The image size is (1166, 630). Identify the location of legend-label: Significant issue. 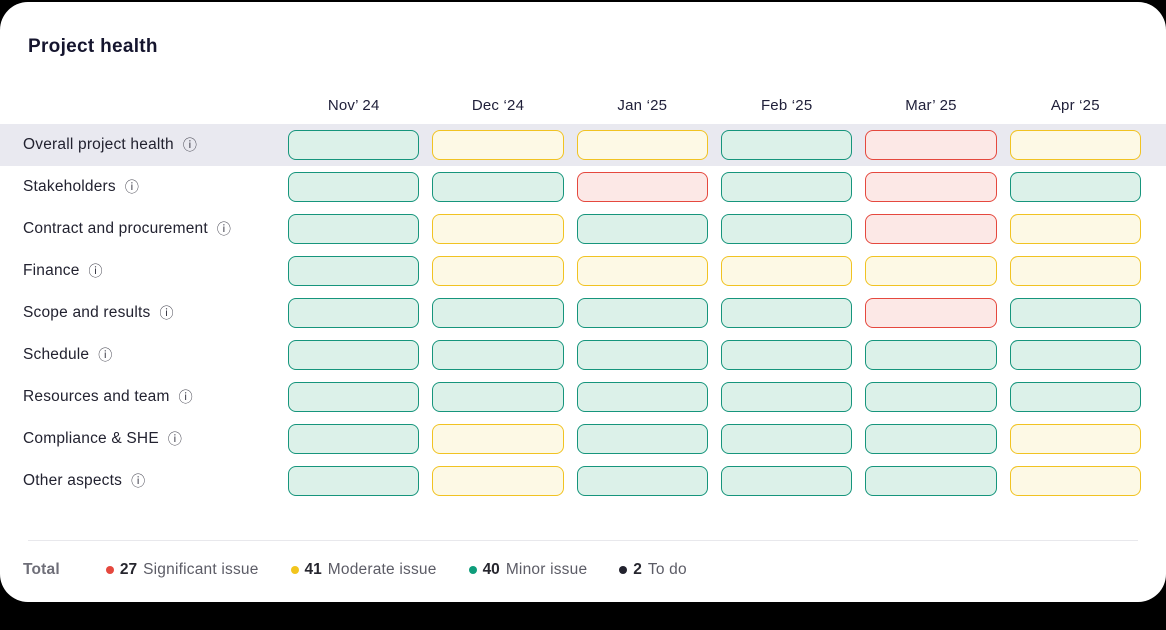
(201, 569).